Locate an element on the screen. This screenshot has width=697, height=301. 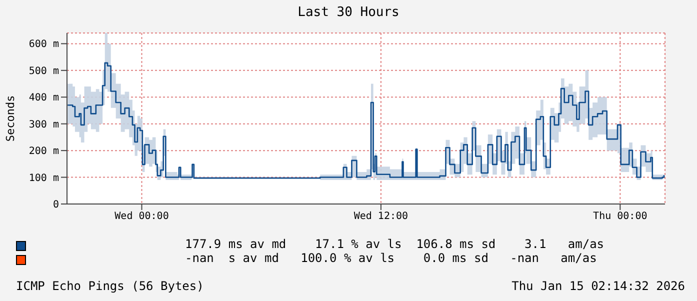
x-tick-label: Wed 12:00 is located at coordinates (381, 216).